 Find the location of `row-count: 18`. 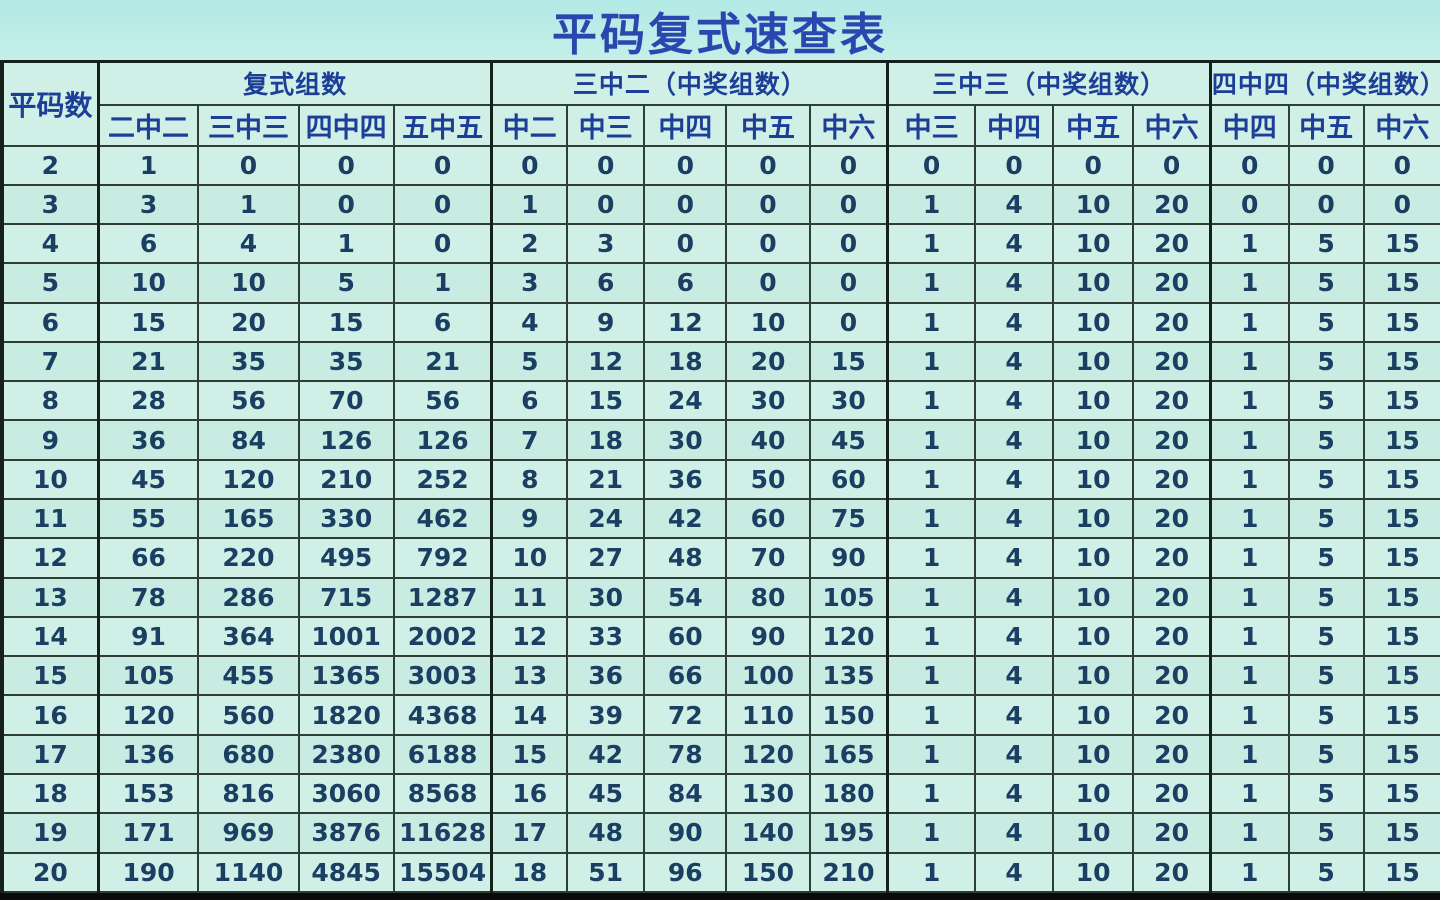

row-count: 18 is located at coordinates (50, 793).